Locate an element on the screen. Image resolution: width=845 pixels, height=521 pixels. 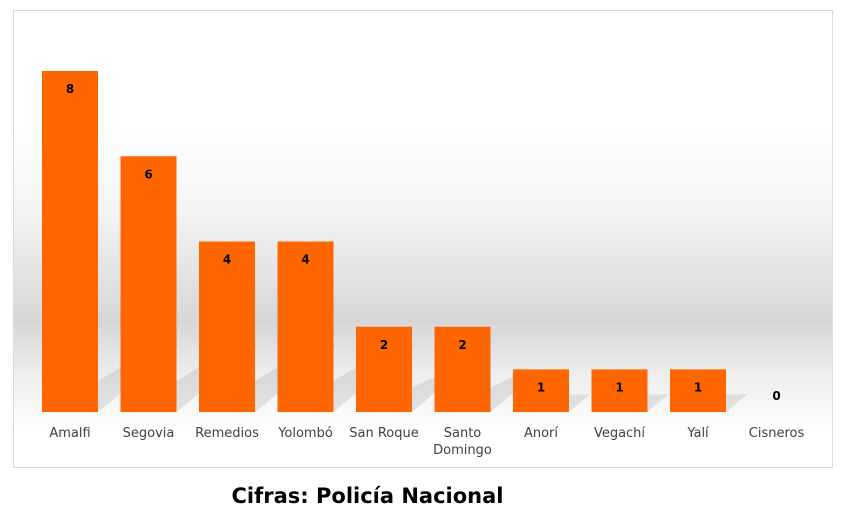
x-tick-label: Yalí is located at coordinates (697, 433).